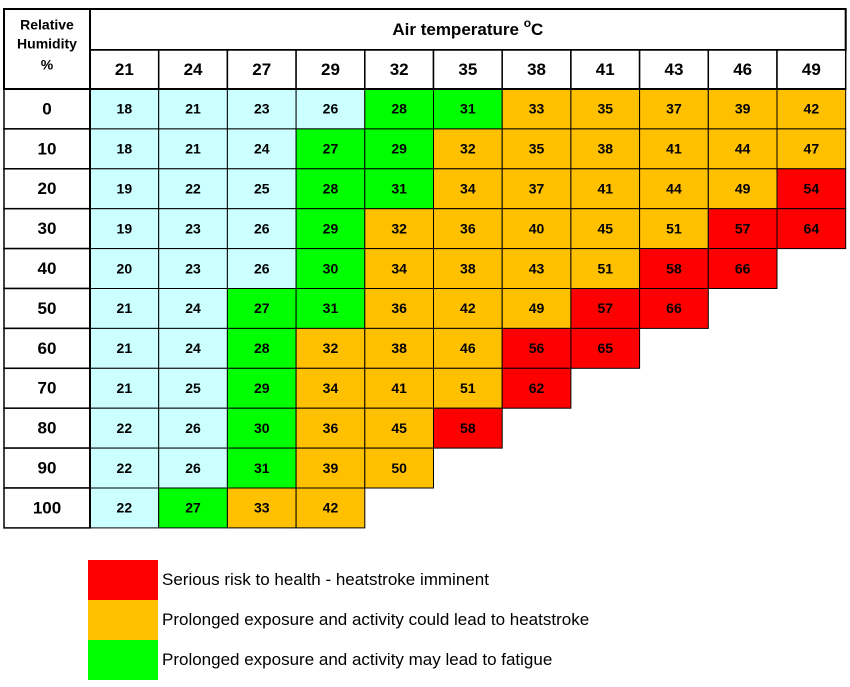 This screenshot has height=687, width=850. I want to click on cell-value-label: 49, so click(743, 188).